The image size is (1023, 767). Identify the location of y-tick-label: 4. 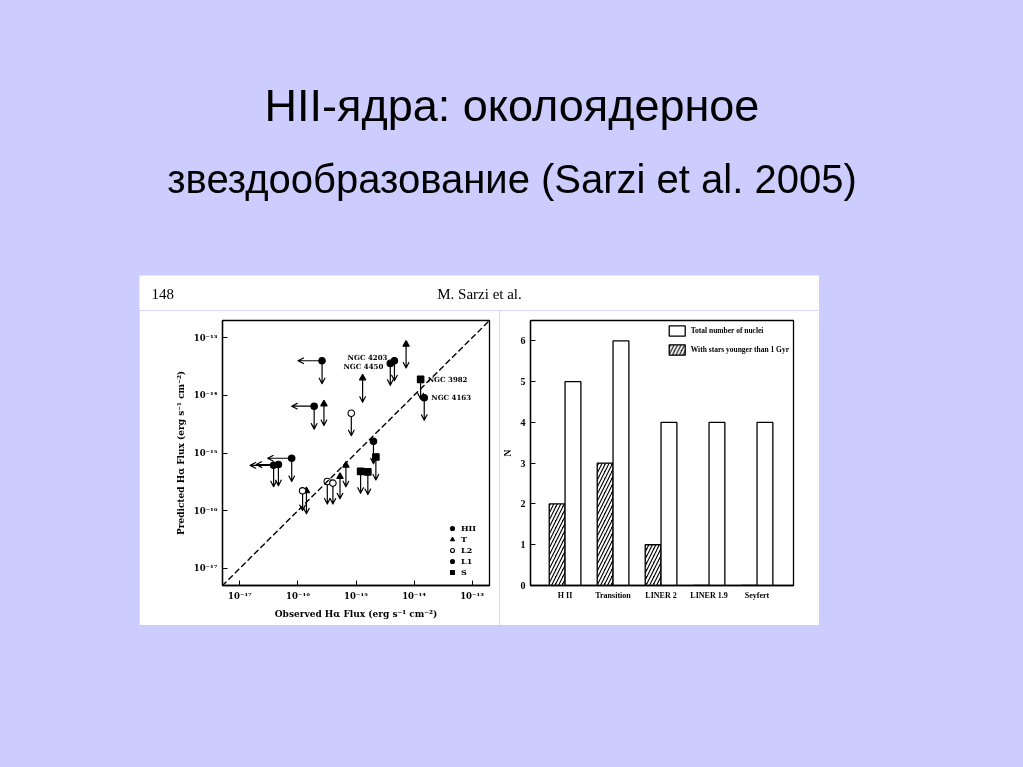
(523, 422).